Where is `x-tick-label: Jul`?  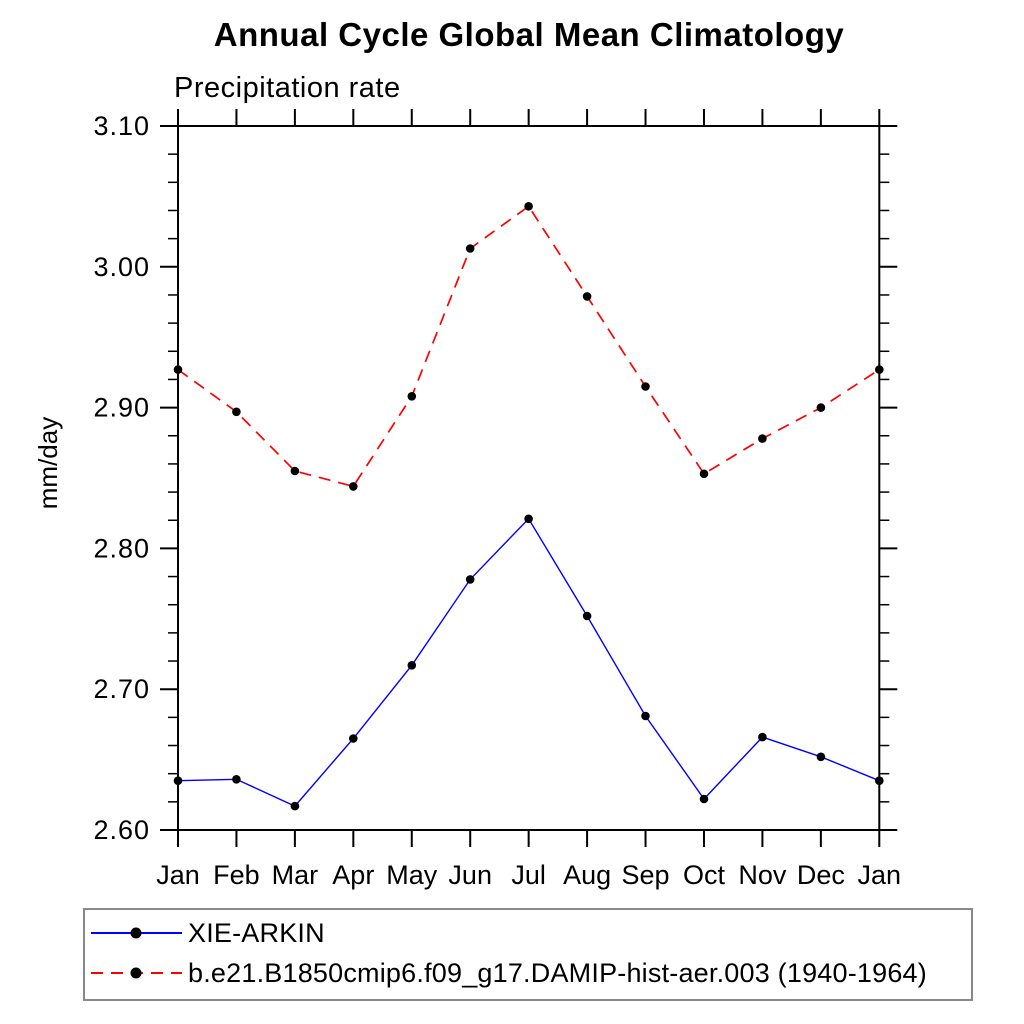
x-tick-label: Jul is located at coordinates (528, 875).